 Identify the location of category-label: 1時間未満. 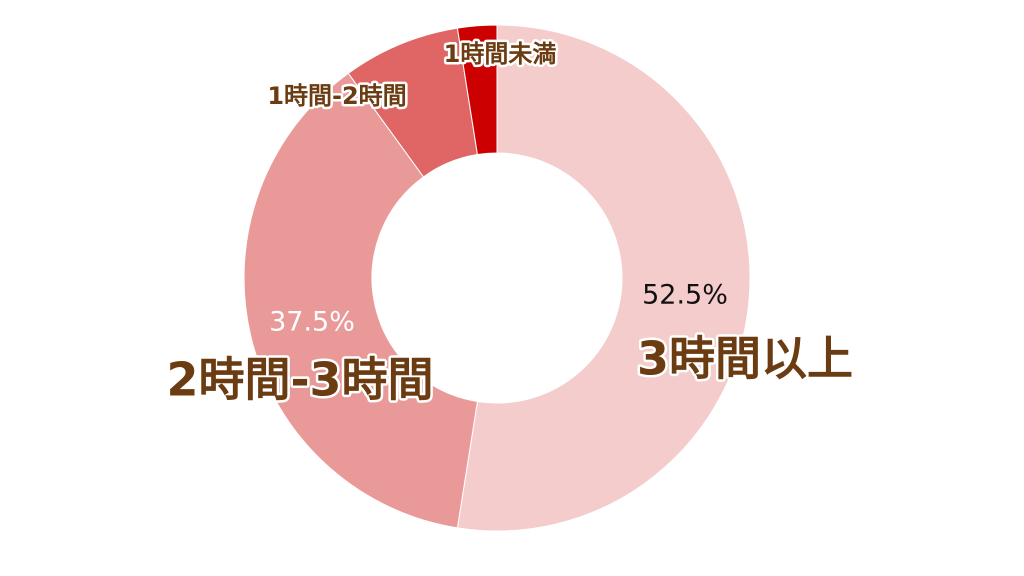
(500, 54).